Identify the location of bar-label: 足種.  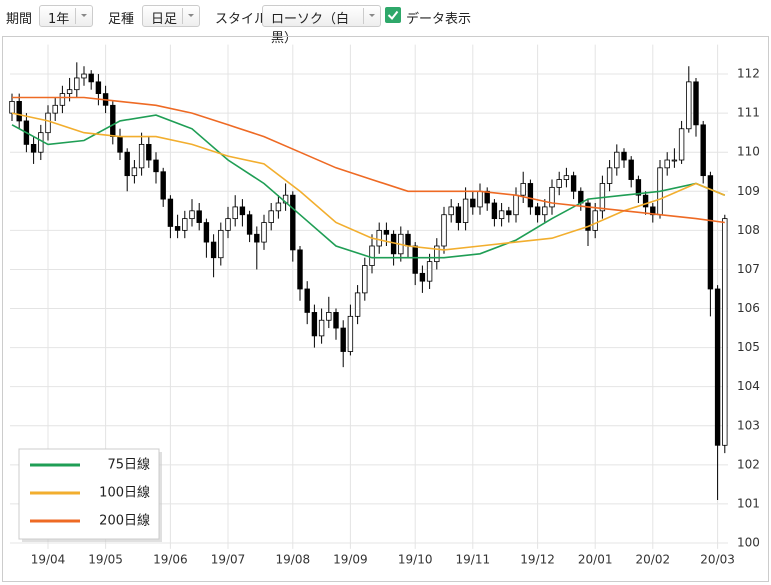
(121, 19).